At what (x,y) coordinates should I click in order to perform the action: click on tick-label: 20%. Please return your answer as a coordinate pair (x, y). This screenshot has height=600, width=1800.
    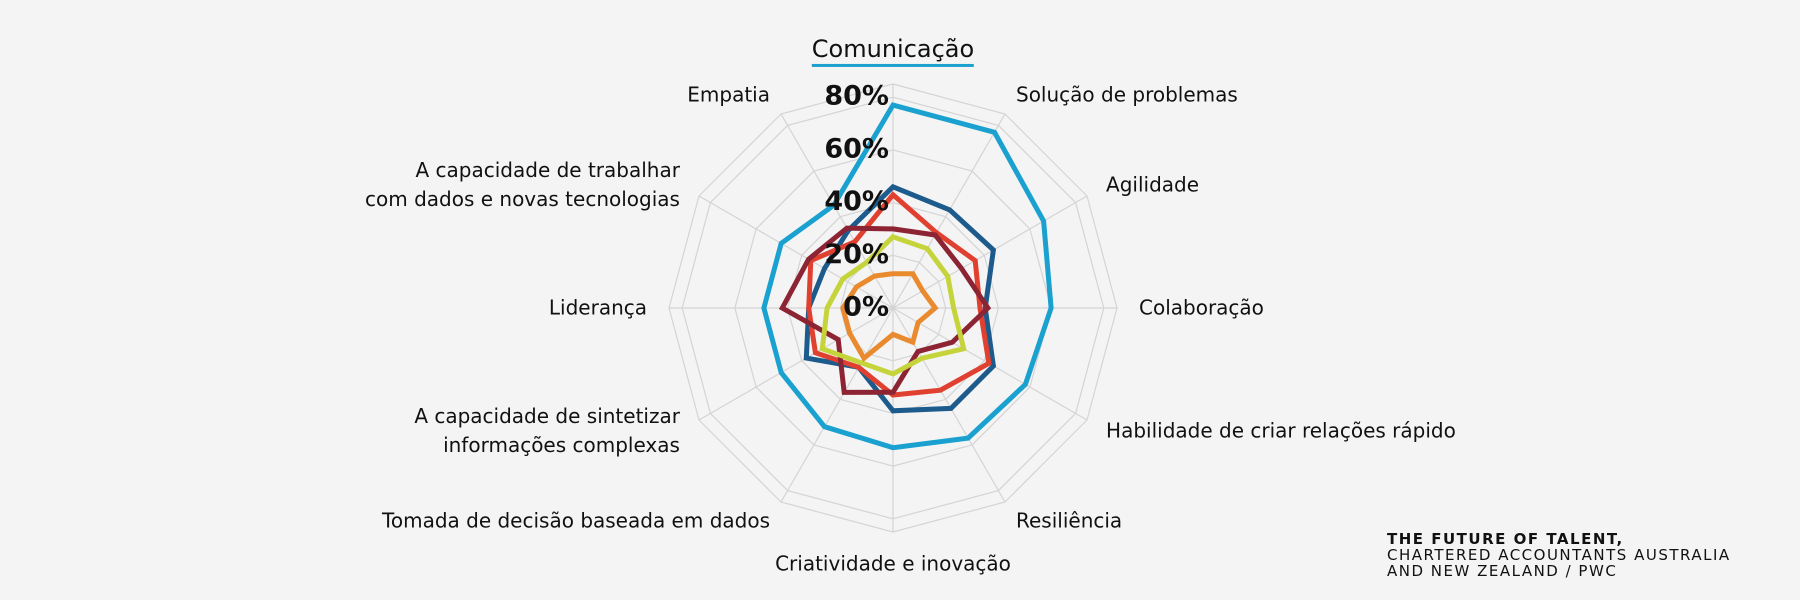
    Looking at the image, I should click on (856, 254).